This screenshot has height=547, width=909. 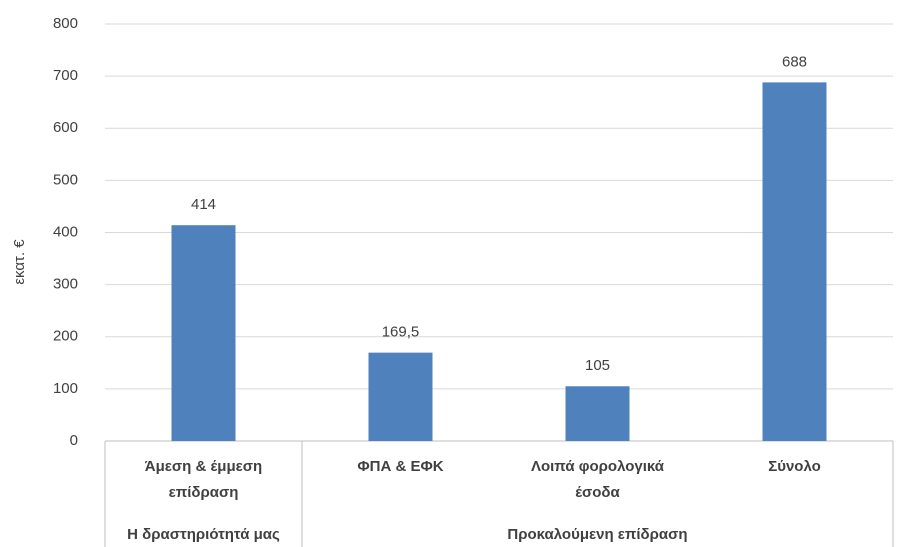 What do you see at coordinates (65, 336) in the screenshot?
I see `y-tick-label: 200` at bounding box center [65, 336].